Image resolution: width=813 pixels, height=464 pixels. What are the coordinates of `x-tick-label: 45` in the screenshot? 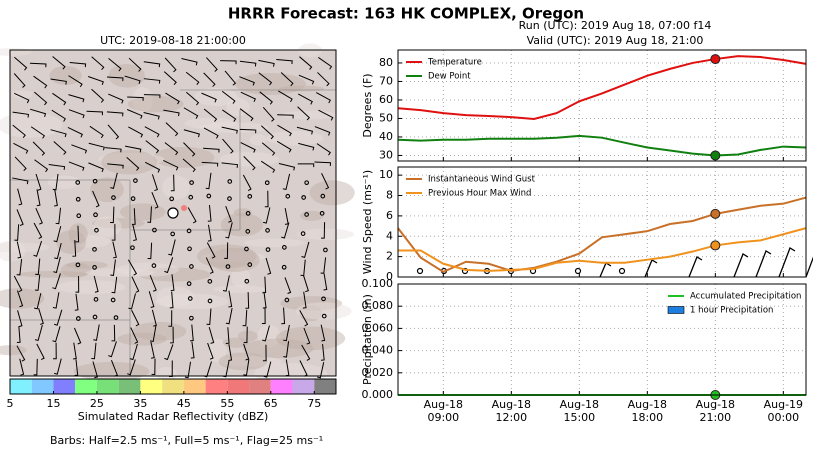 It's located at (184, 403).